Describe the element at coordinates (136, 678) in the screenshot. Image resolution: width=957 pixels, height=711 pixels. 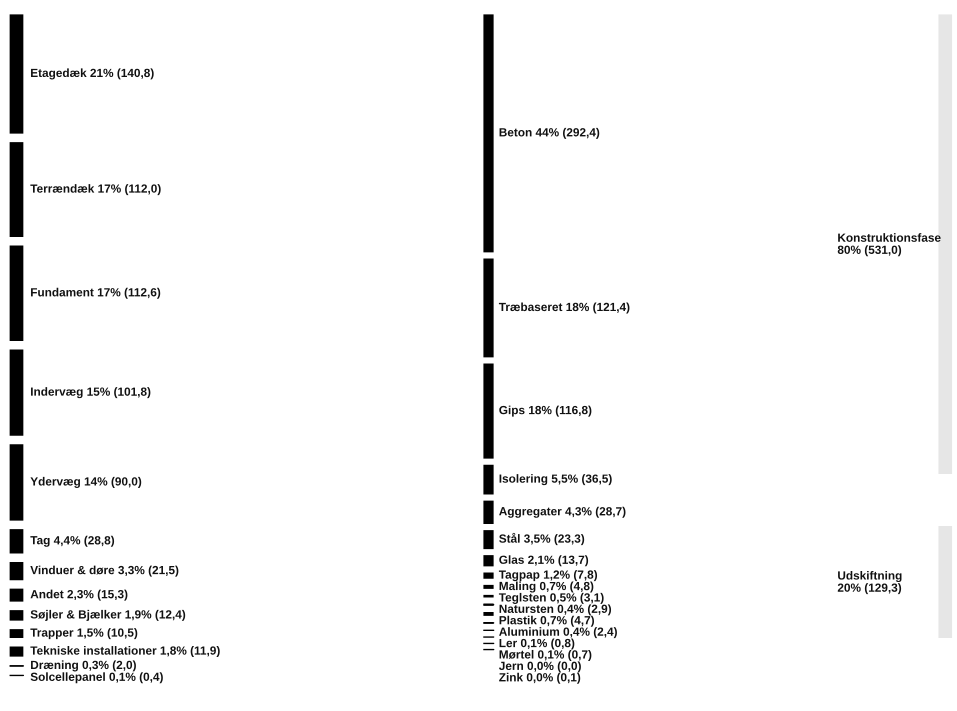
I see `data-label: 0,1% (0,4)` at that location.